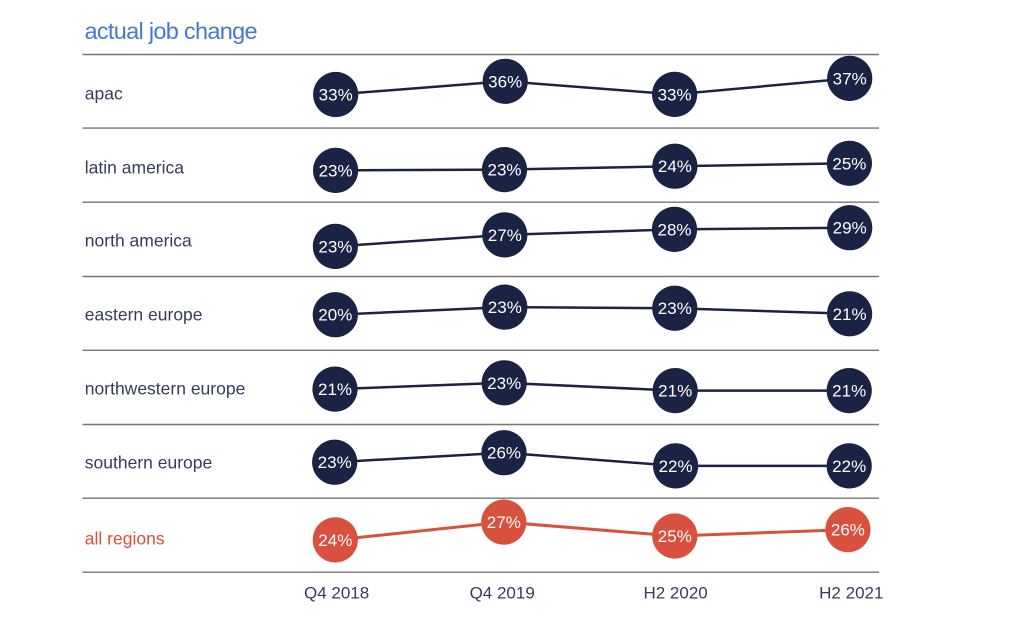  What do you see at coordinates (335, 315) in the screenshot?
I see `svg-text: 20%` at bounding box center [335, 315].